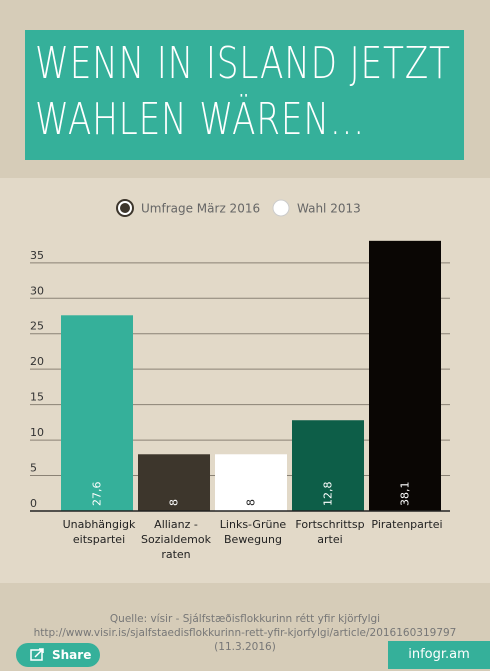  I want to click on x-tick-label: Allianz - Sozialdemokraten, so click(176, 539).